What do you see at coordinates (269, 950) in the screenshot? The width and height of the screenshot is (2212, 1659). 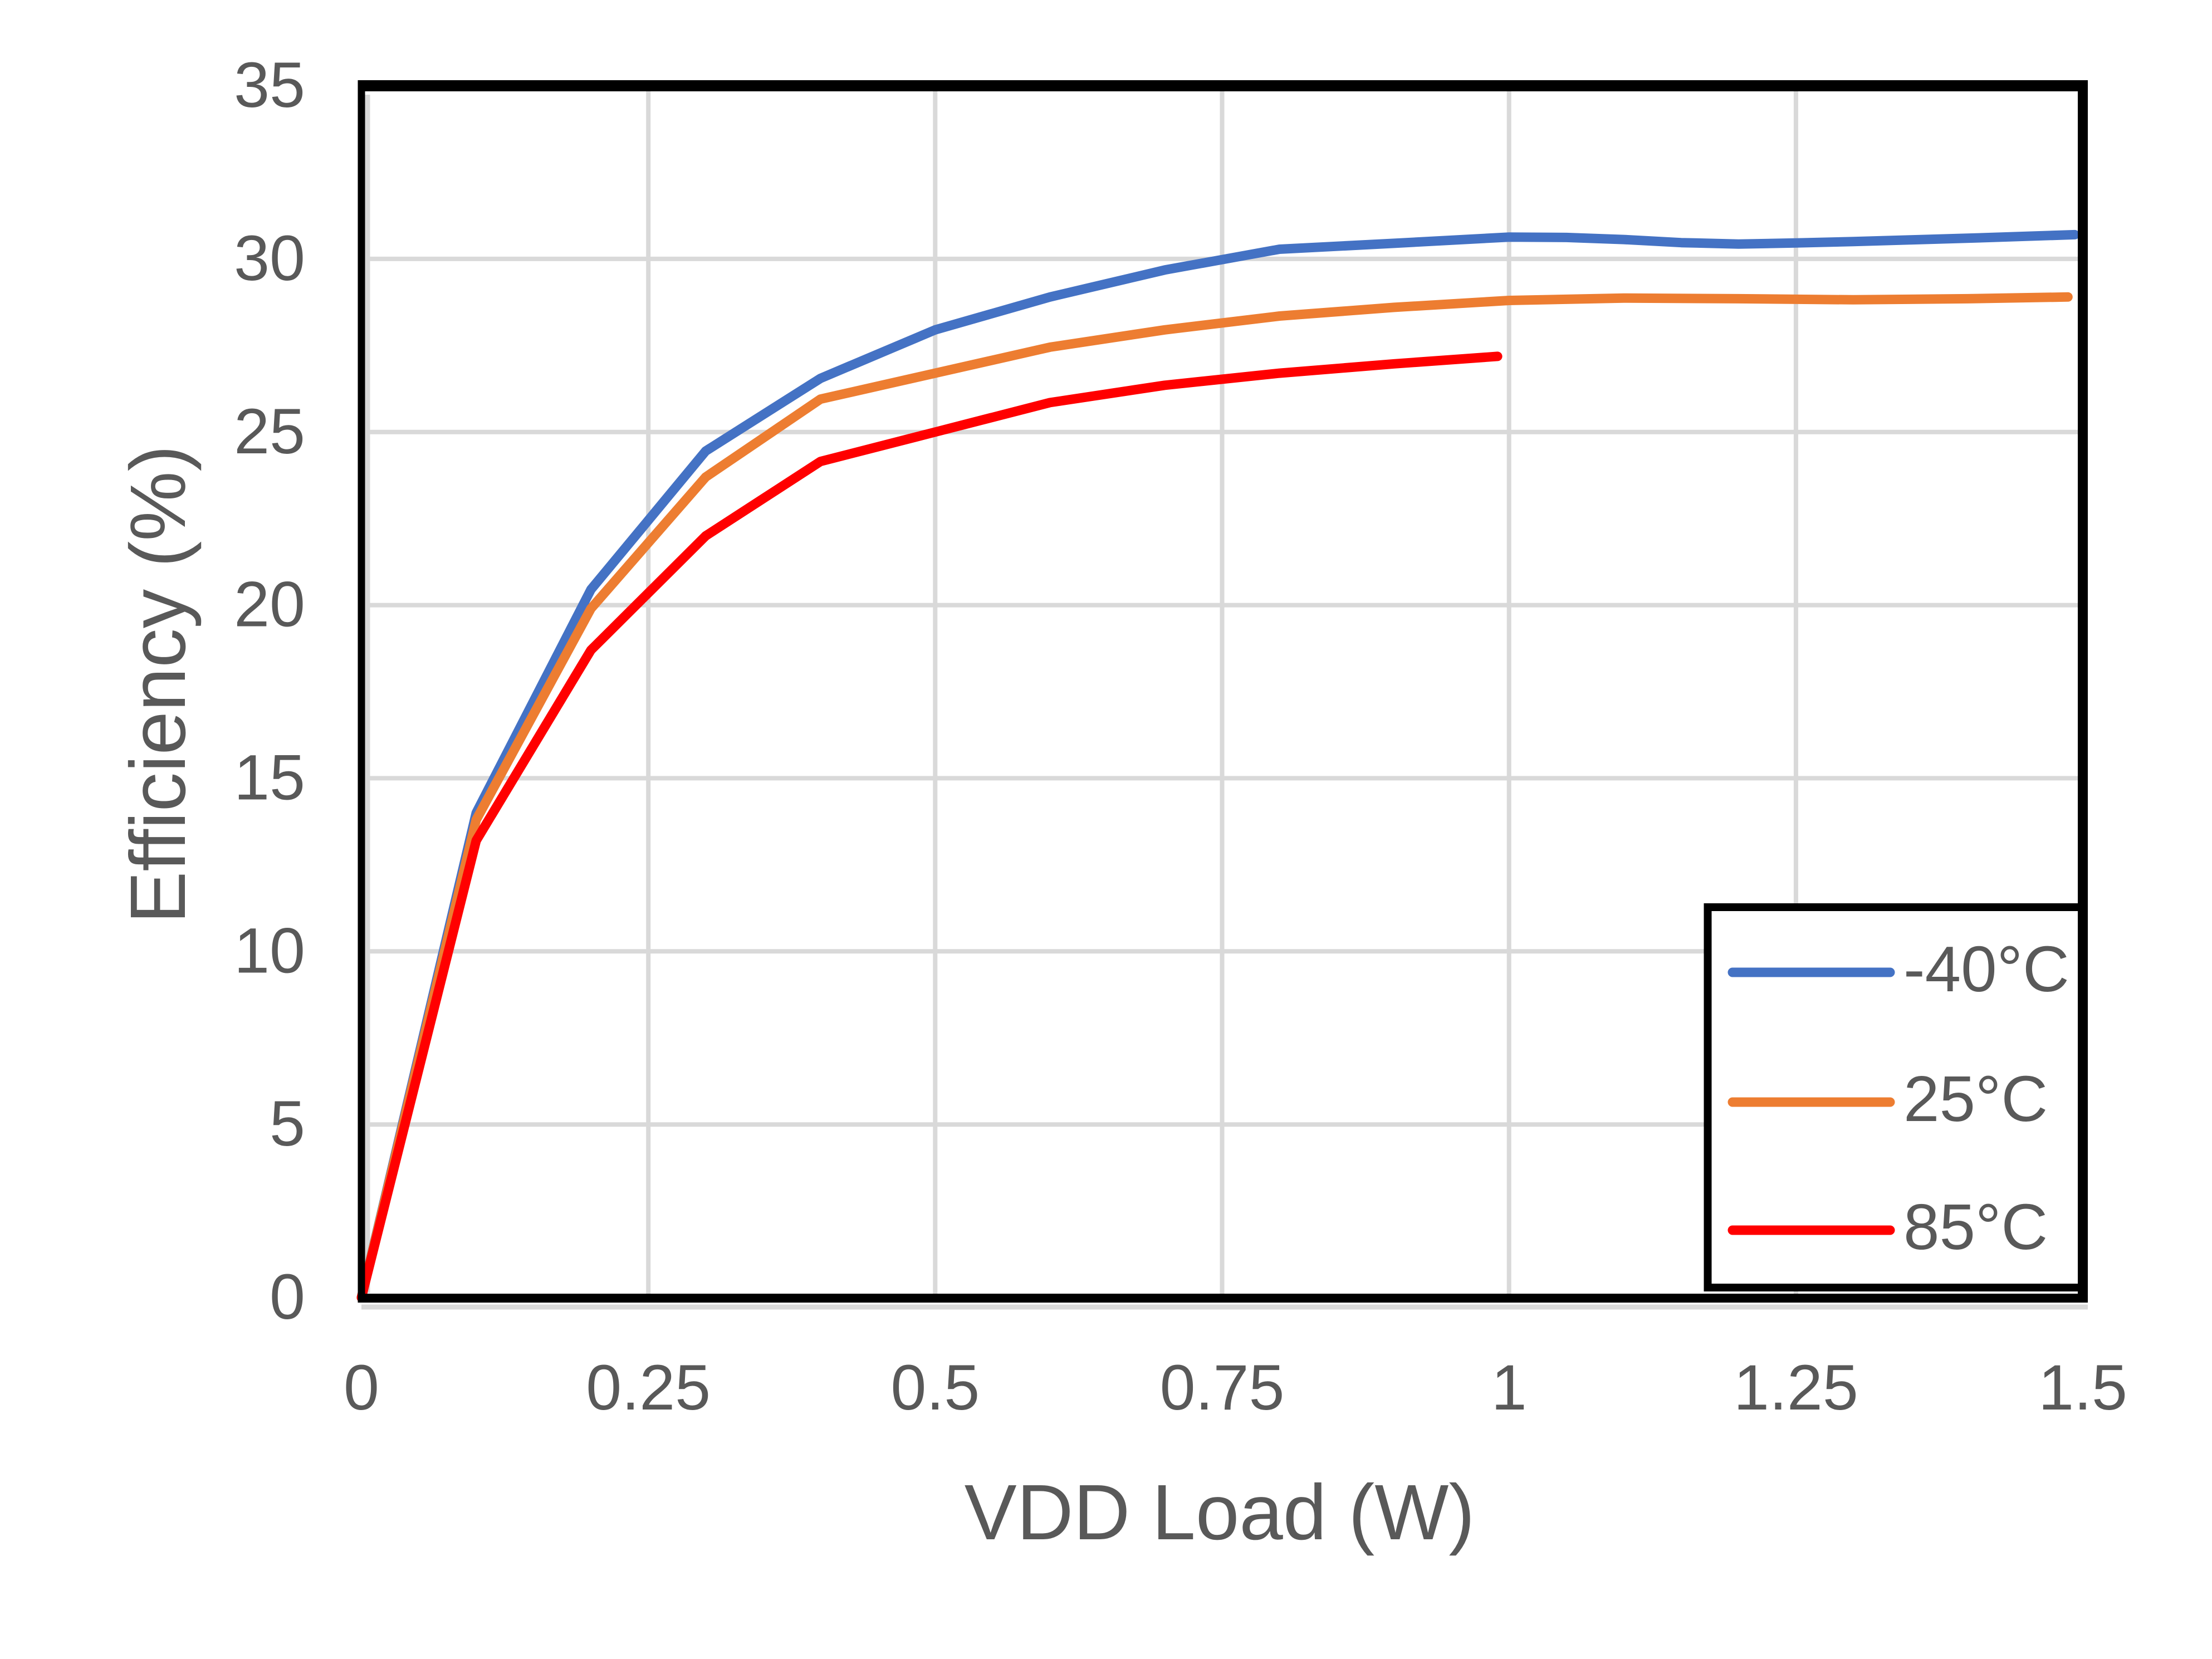 I see `svg-text: 10` at bounding box center [269, 950].